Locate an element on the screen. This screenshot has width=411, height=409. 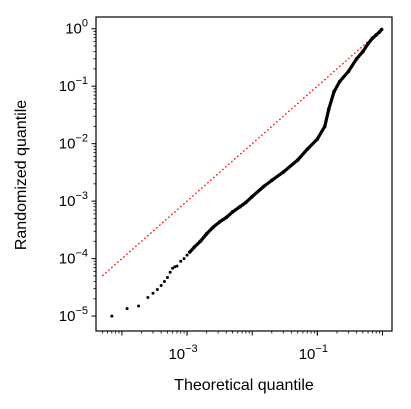
x-tick-label: 10⁻¹ is located at coordinates (313, 353).